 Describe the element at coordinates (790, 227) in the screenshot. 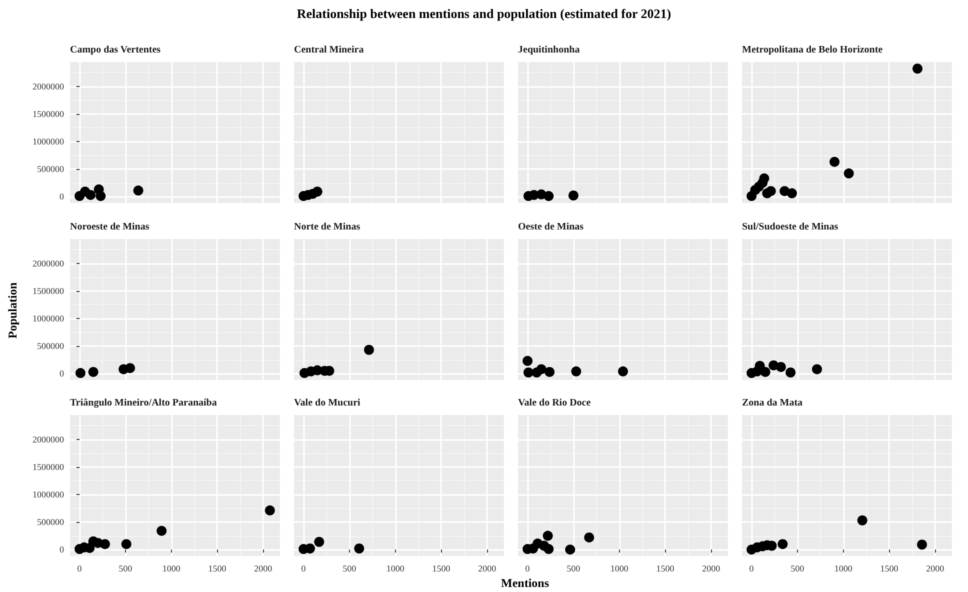

I see `chart-title: Sul/Sudoeste de Minas` at that location.